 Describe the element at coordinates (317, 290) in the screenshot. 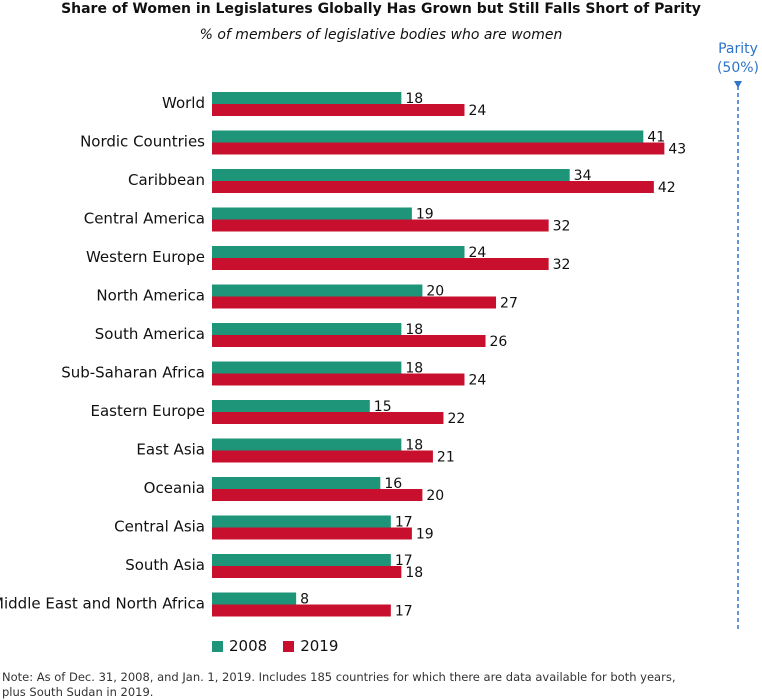

I see `bar-2008-north-america` at that location.